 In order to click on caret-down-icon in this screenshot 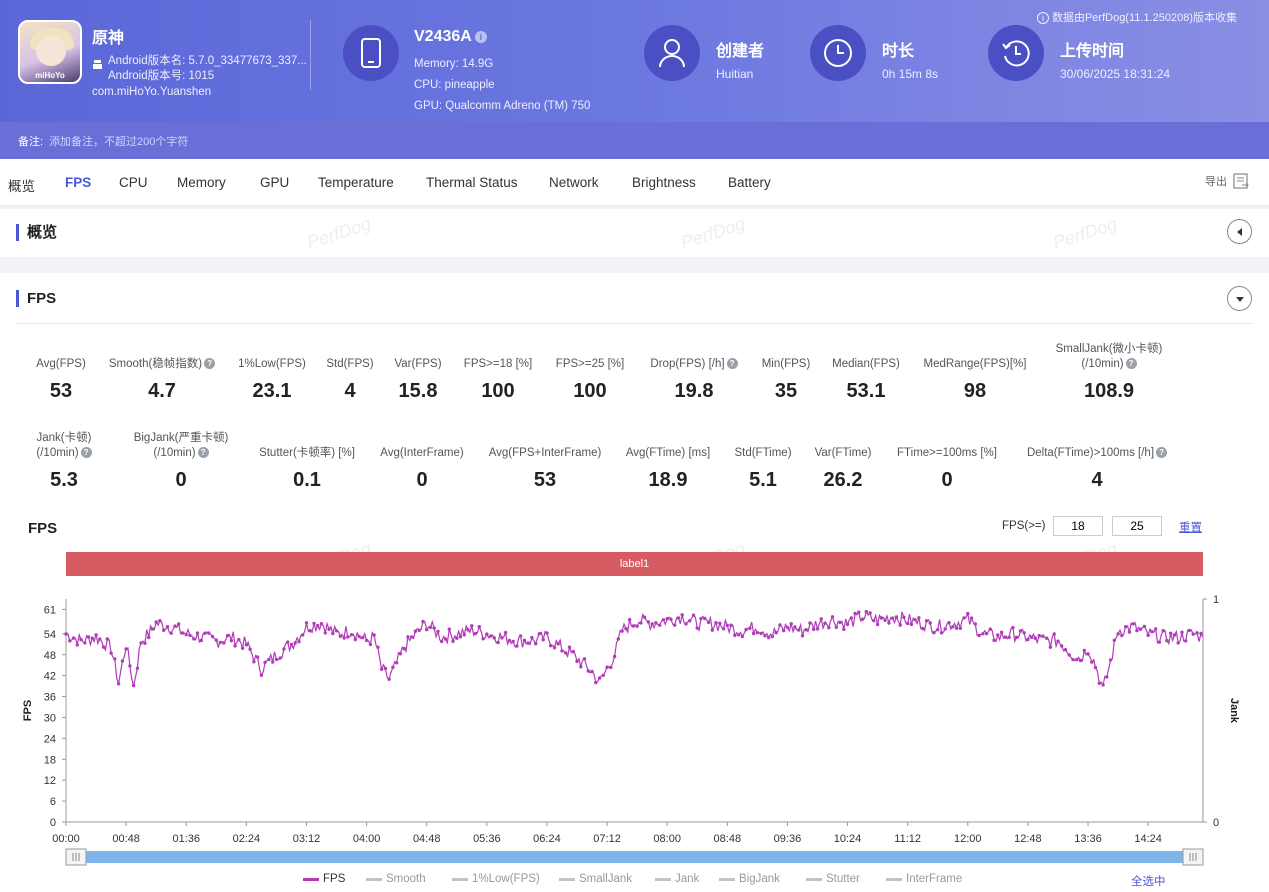, I will do `click(1239, 299)`.